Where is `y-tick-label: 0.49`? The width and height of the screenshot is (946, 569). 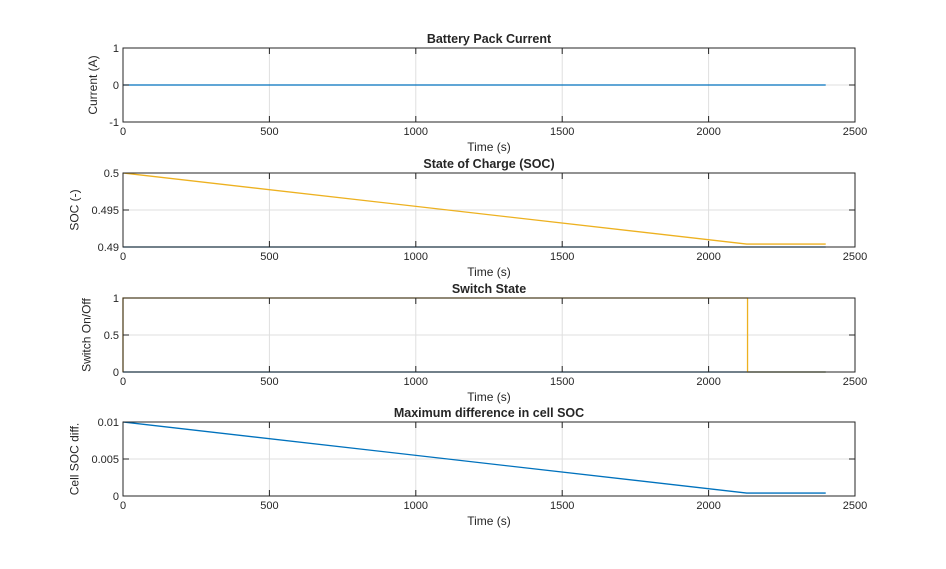 y-tick-label: 0.49 is located at coordinates (108, 248).